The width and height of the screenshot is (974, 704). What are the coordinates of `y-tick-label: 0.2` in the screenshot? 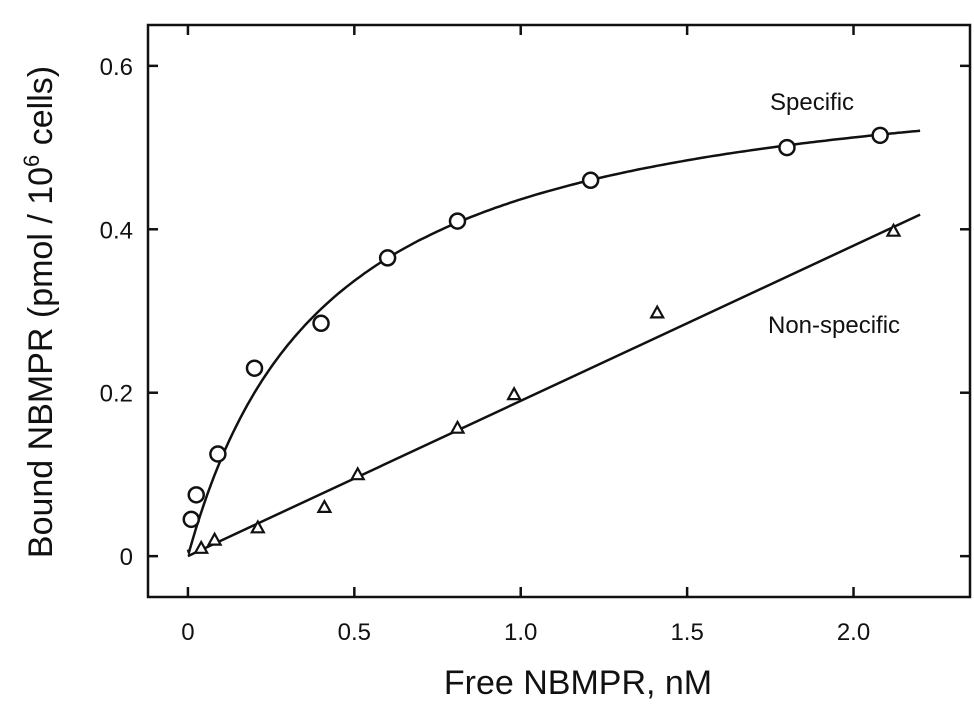 It's located at (116, 394).